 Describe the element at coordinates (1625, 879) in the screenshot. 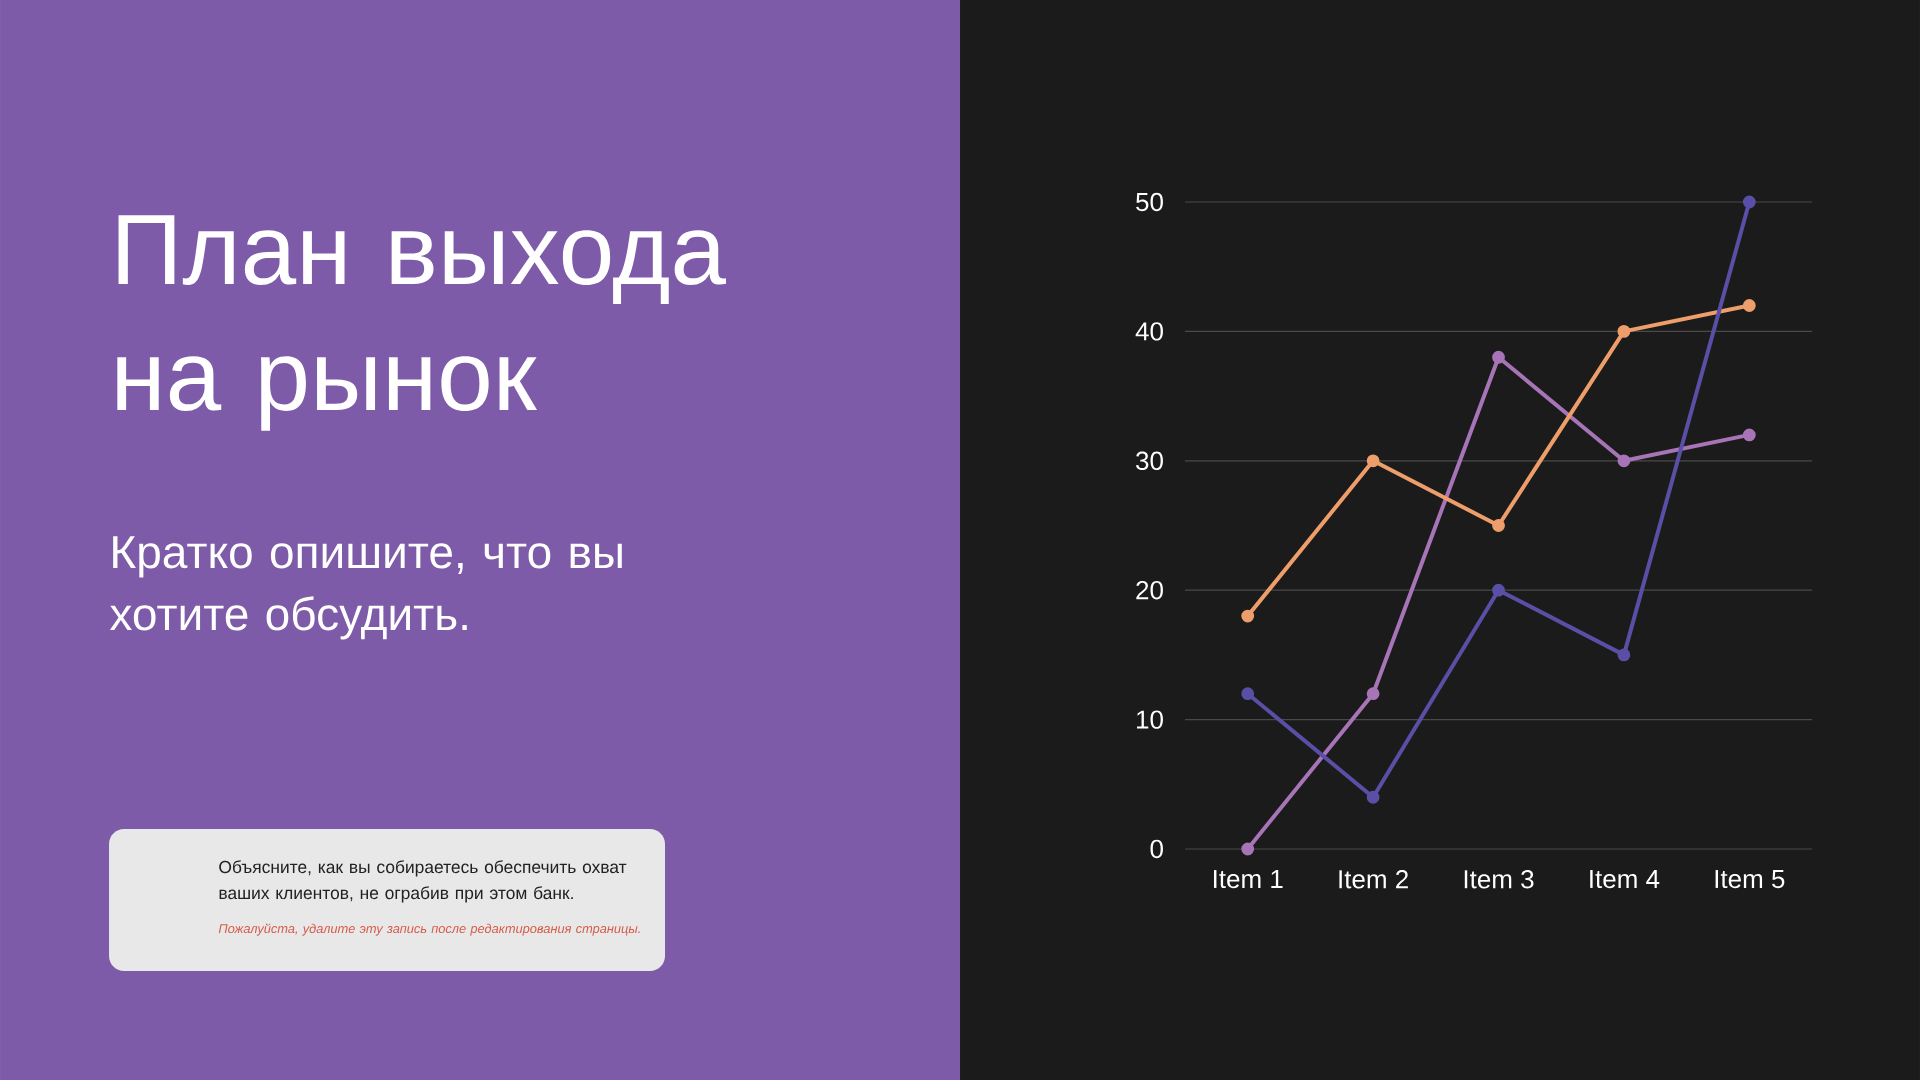

I see `x-tick-label: Item 4` at that location.